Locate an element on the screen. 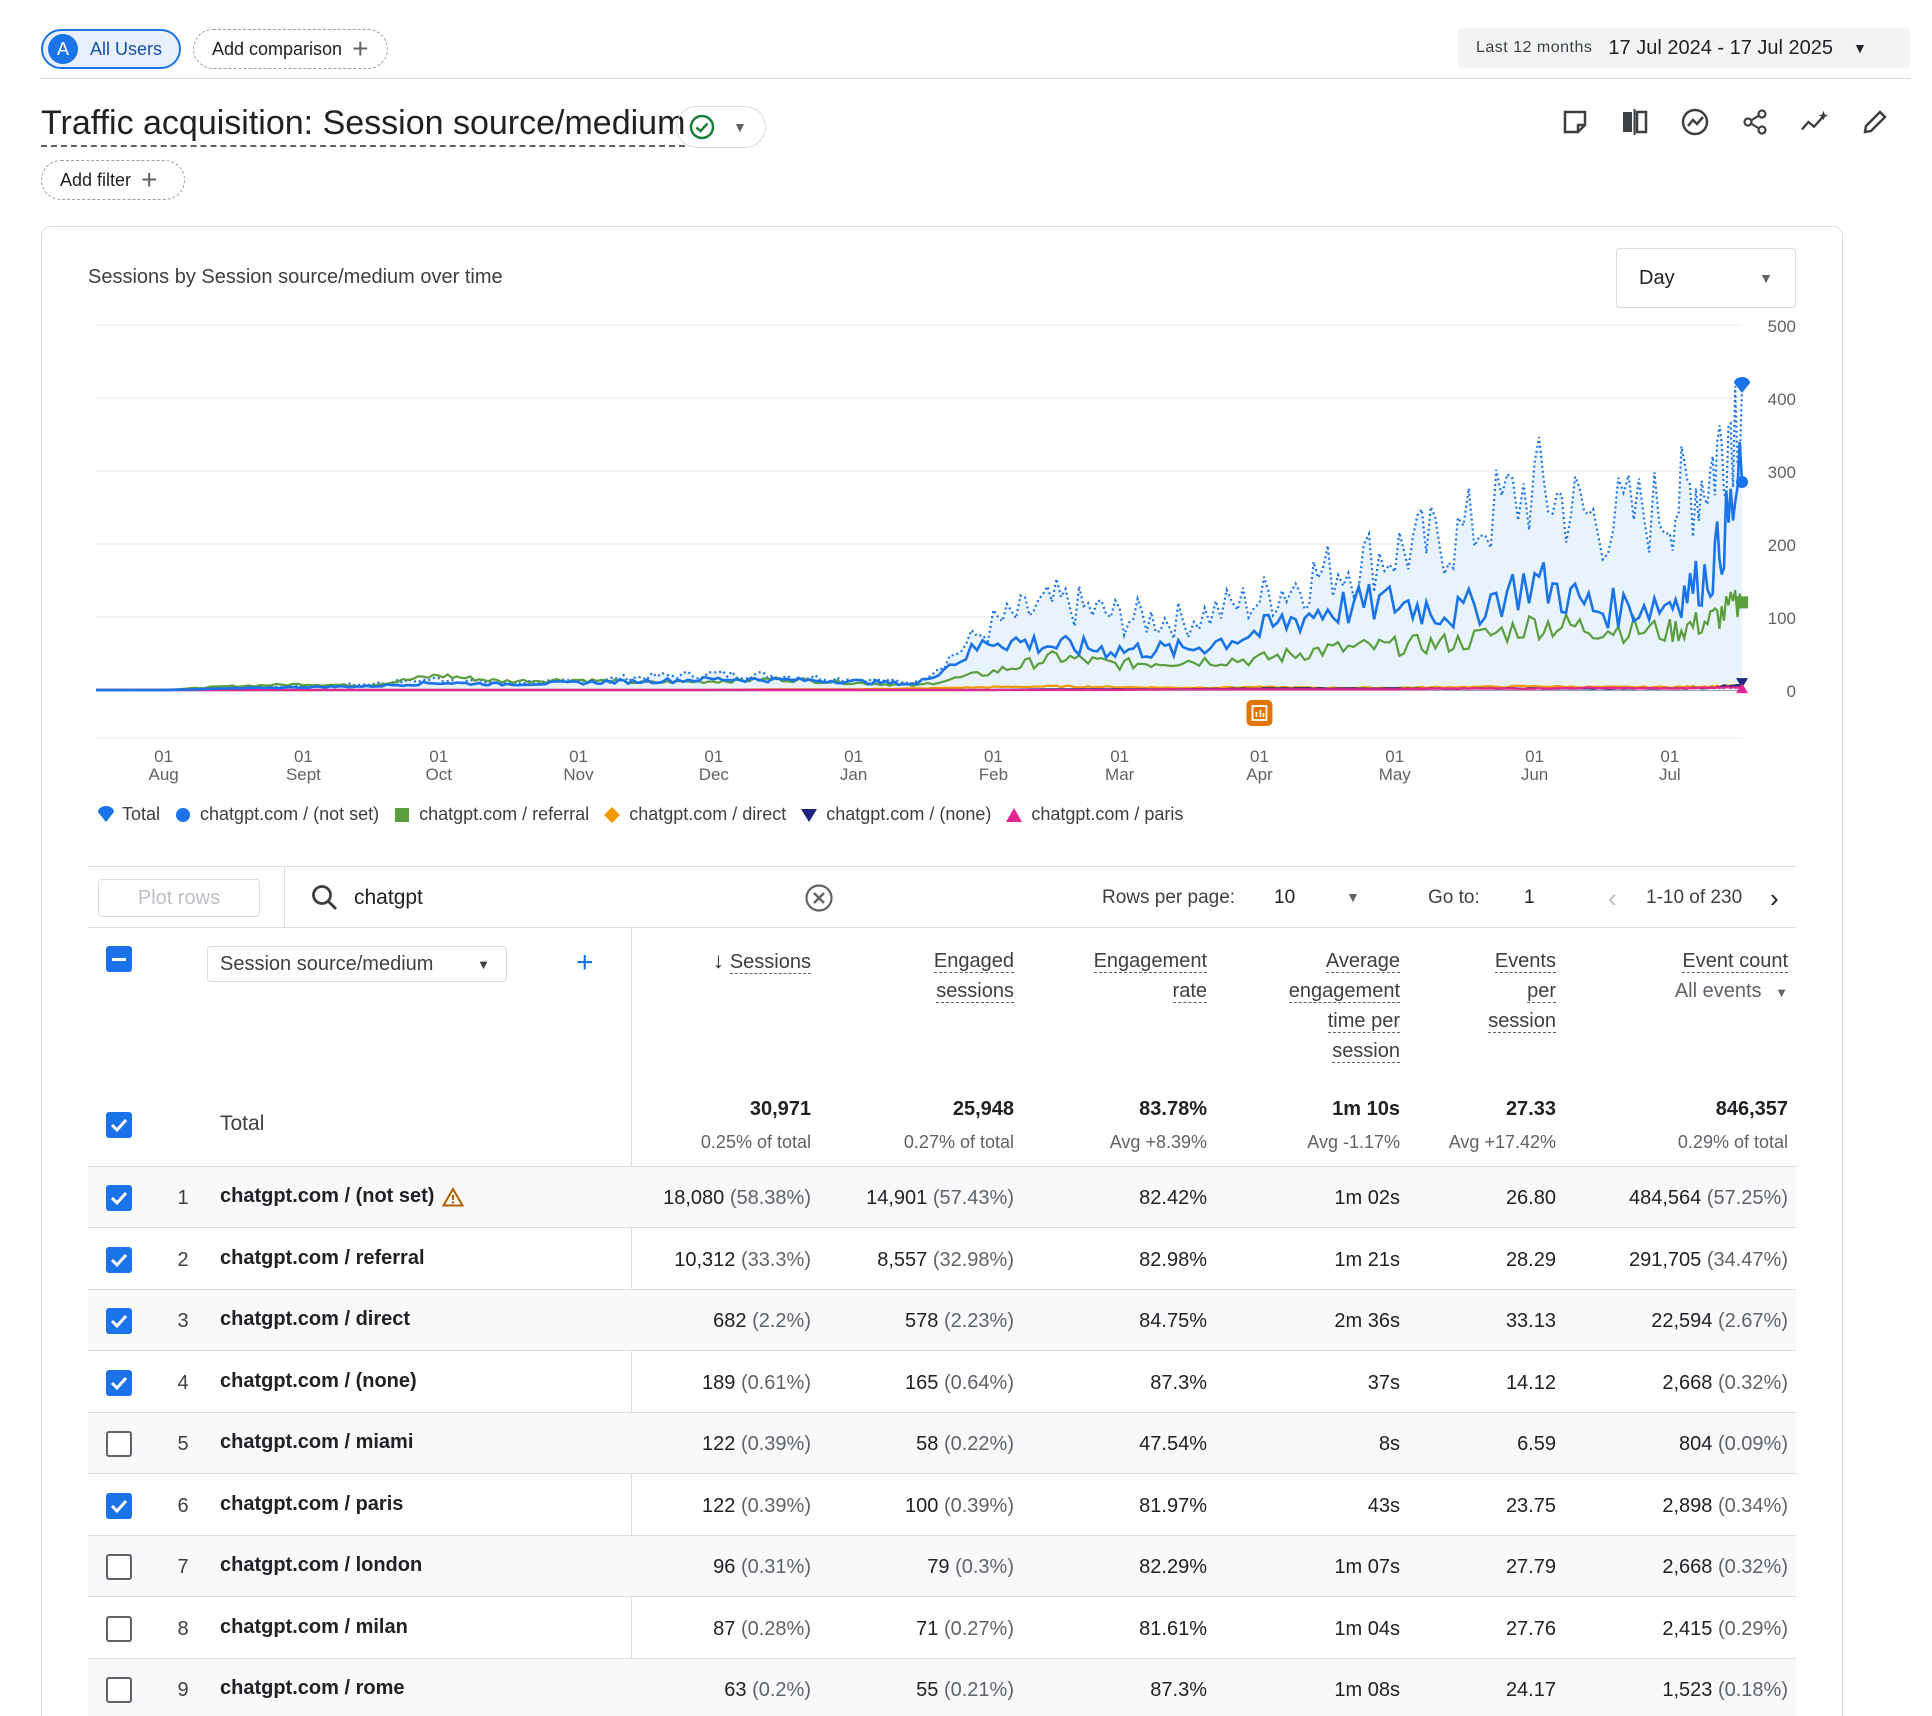 Image resolution: width=1932 pixels, height=1716 pixels. plot-rows-button: Plot rows is located at coordinates (179, 898).